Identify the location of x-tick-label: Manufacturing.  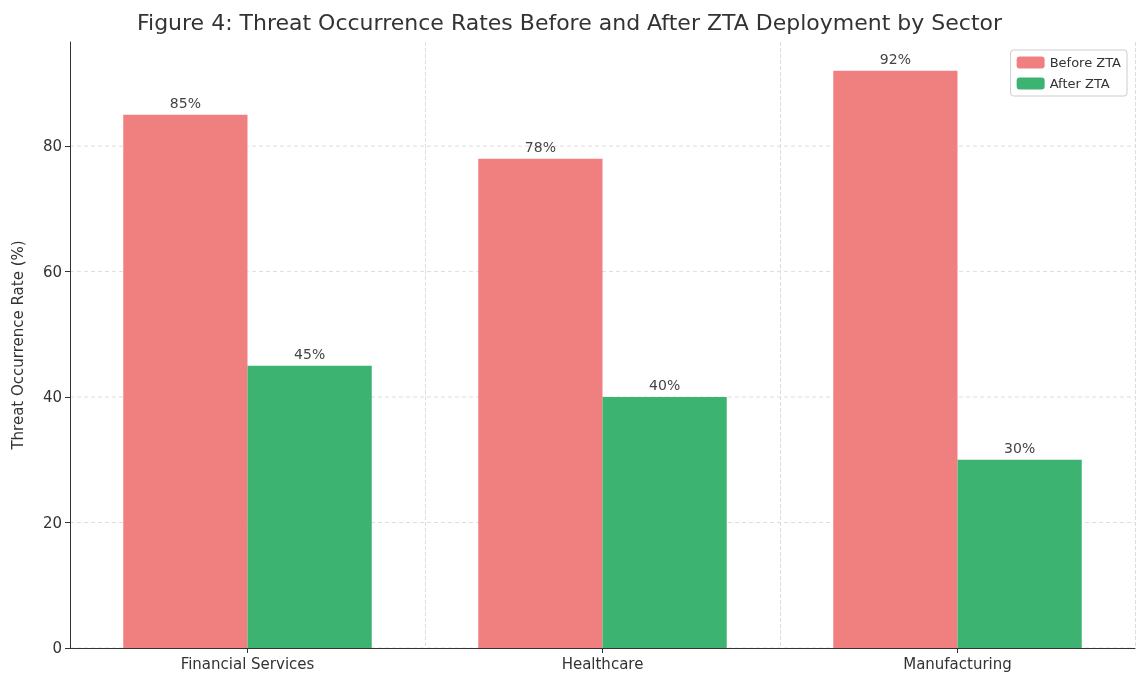
(957, 663).